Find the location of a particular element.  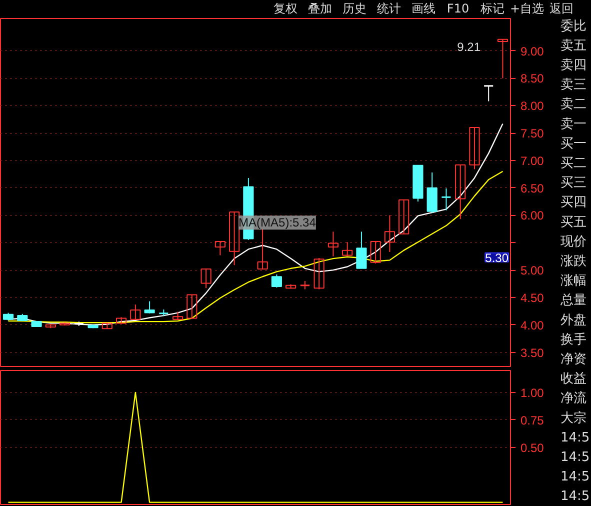

y-tick-label: 7.50 is located at coordinates (532, 133).